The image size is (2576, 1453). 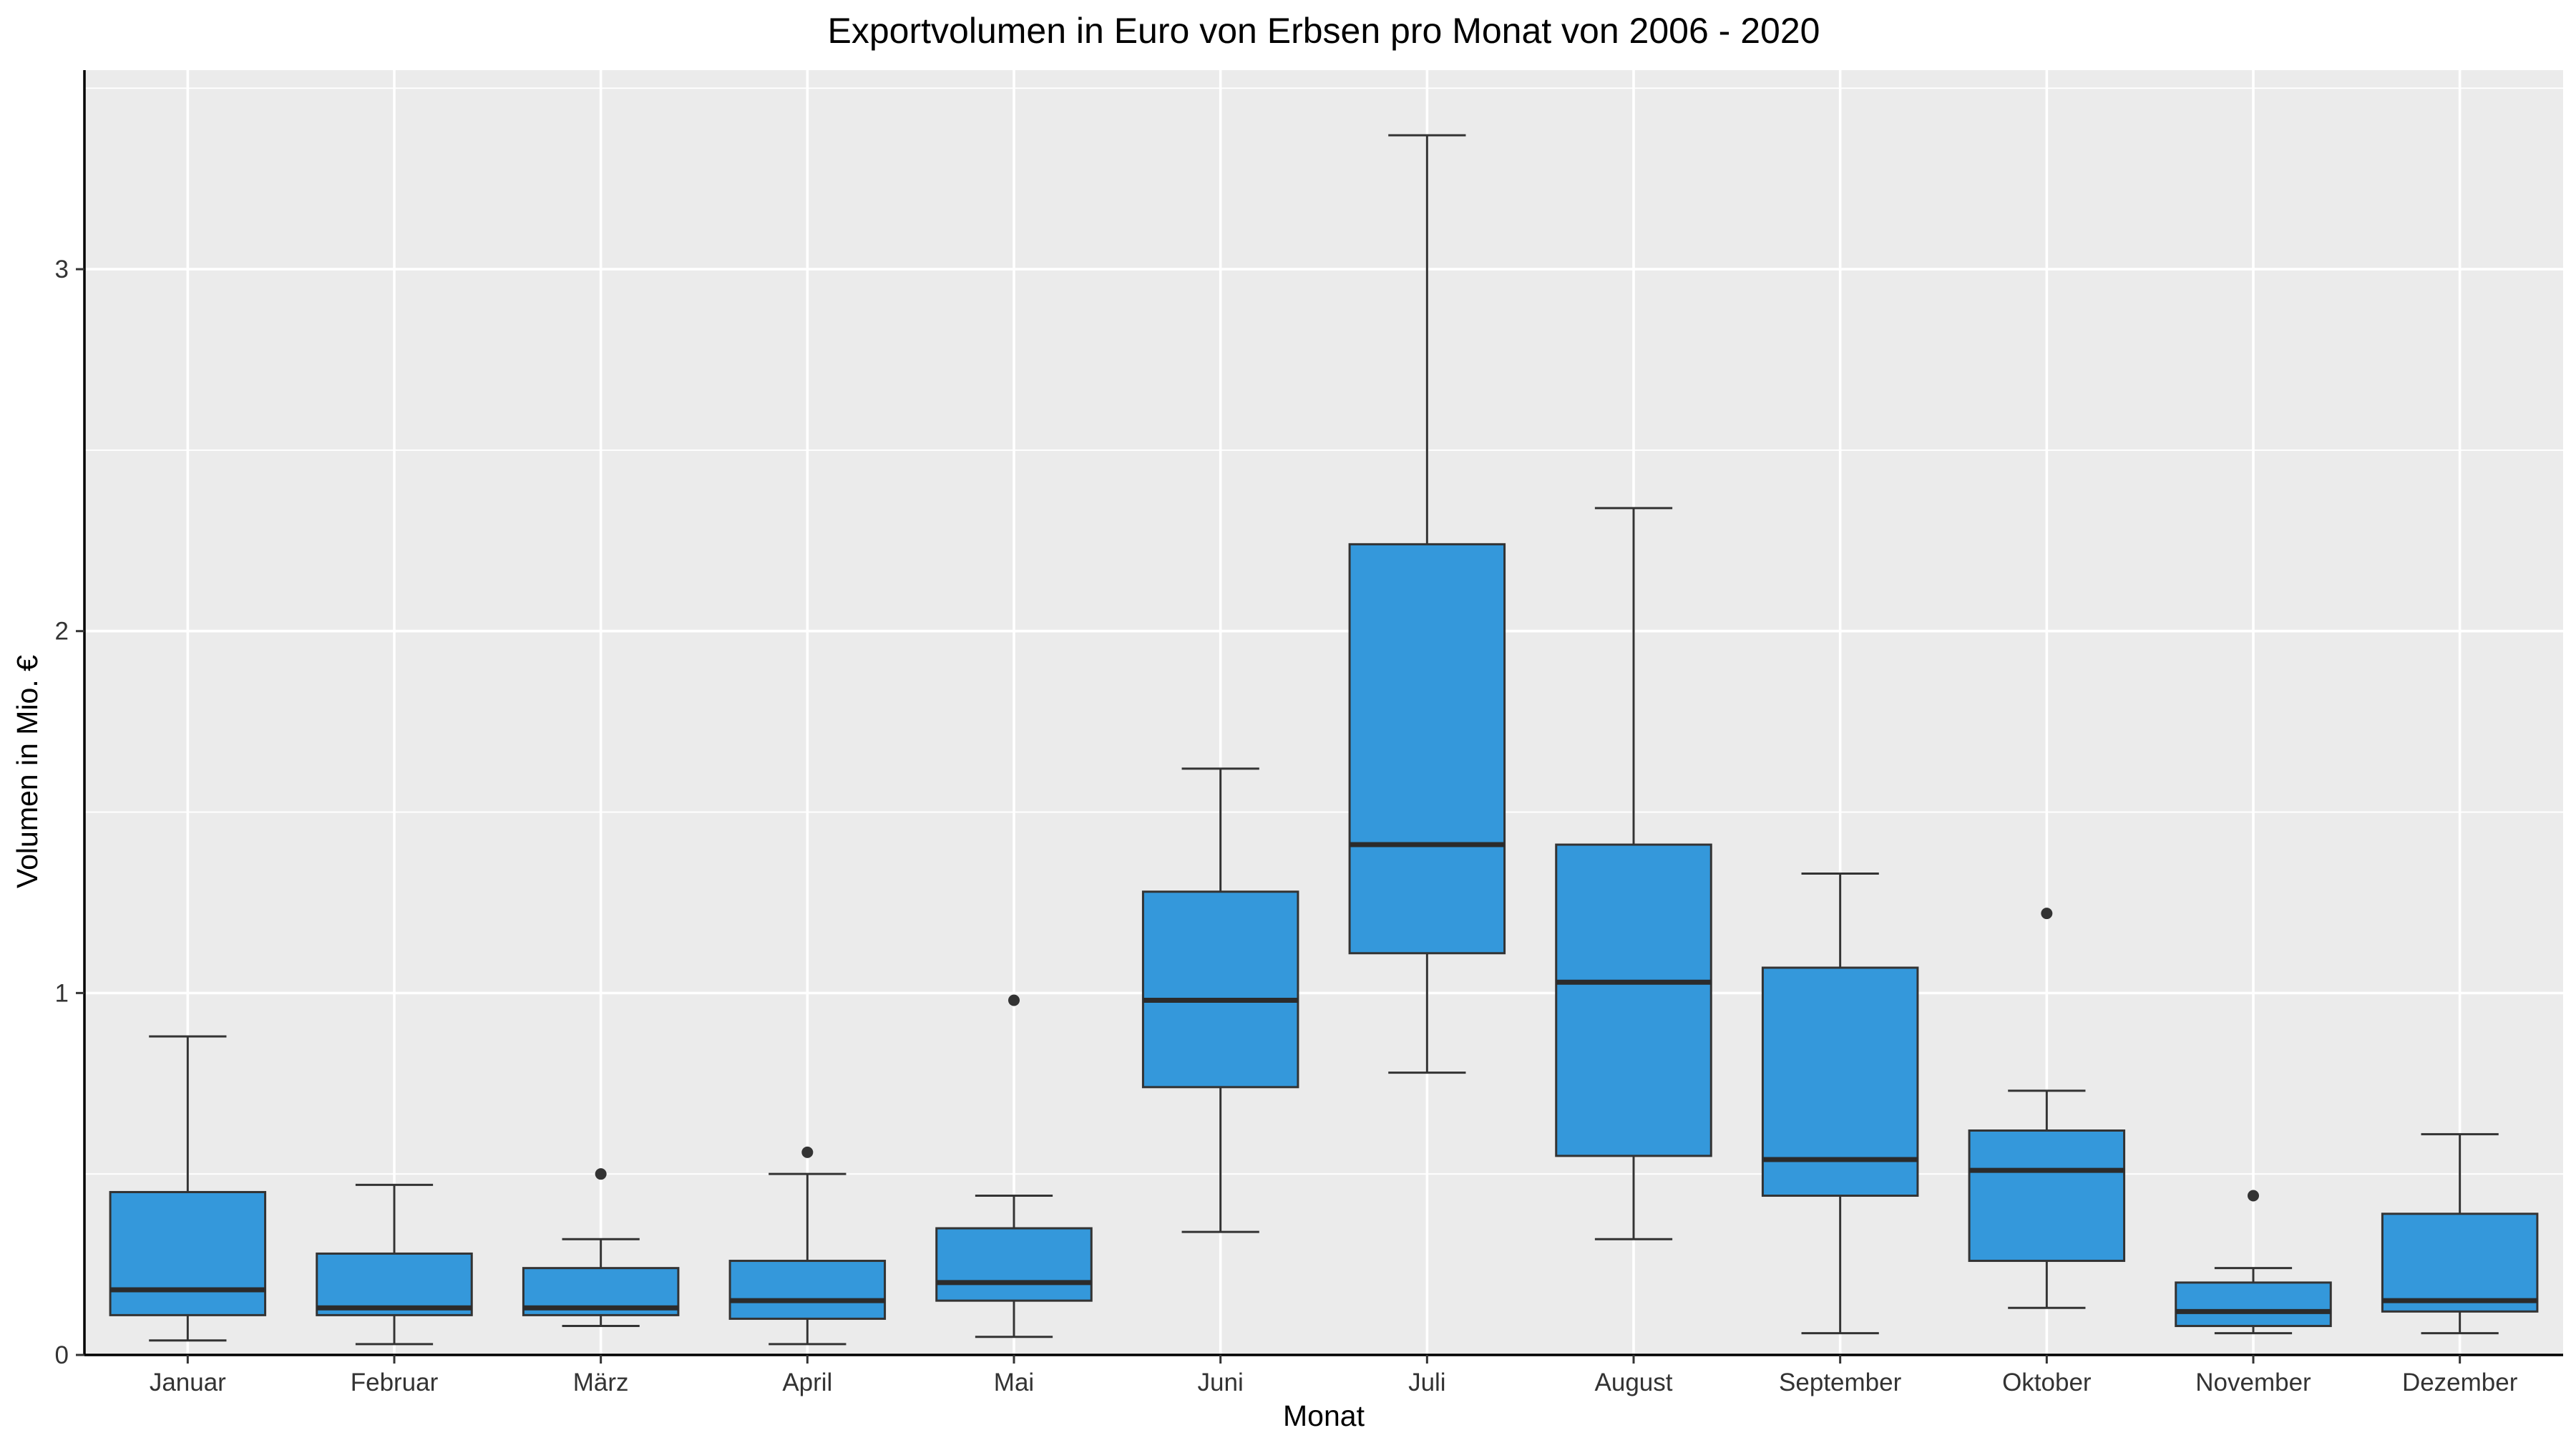 What do you see at coordinates (2047, 1196) in the screenshot?
I see `box-oktober` at bounding box center [2047, 1196].